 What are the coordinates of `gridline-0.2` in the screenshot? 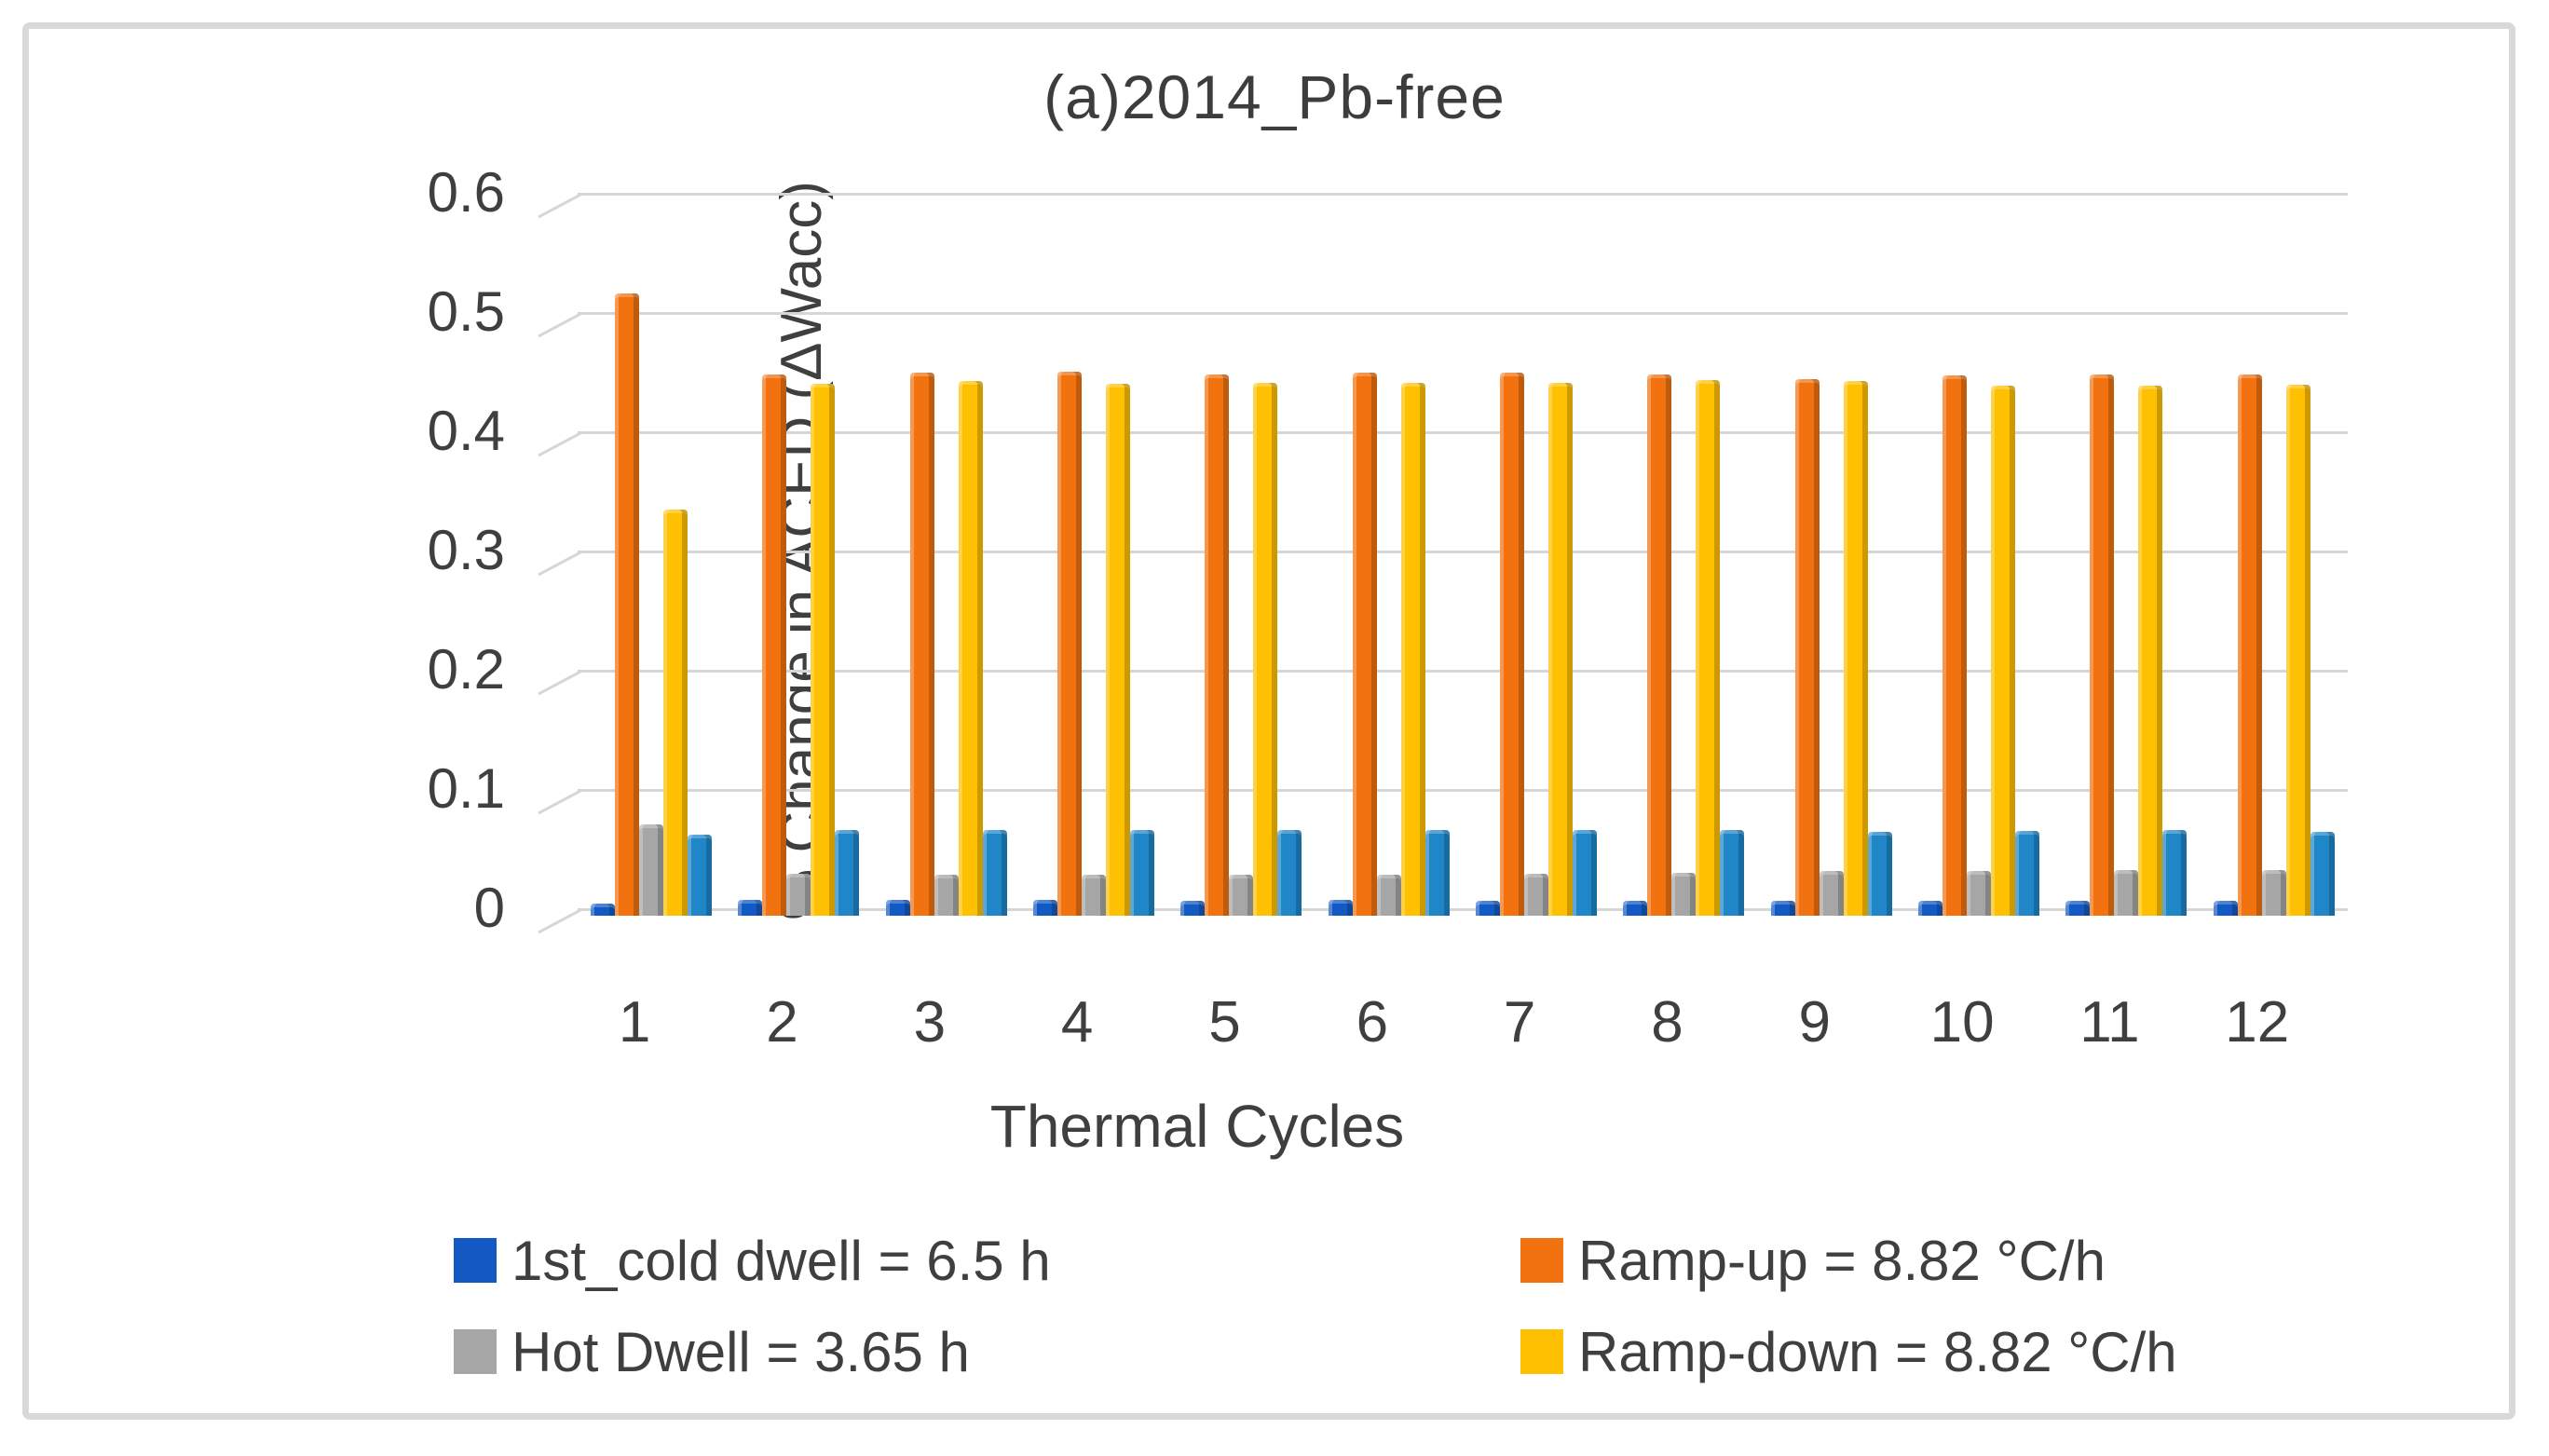 It's located at (1443, 683).